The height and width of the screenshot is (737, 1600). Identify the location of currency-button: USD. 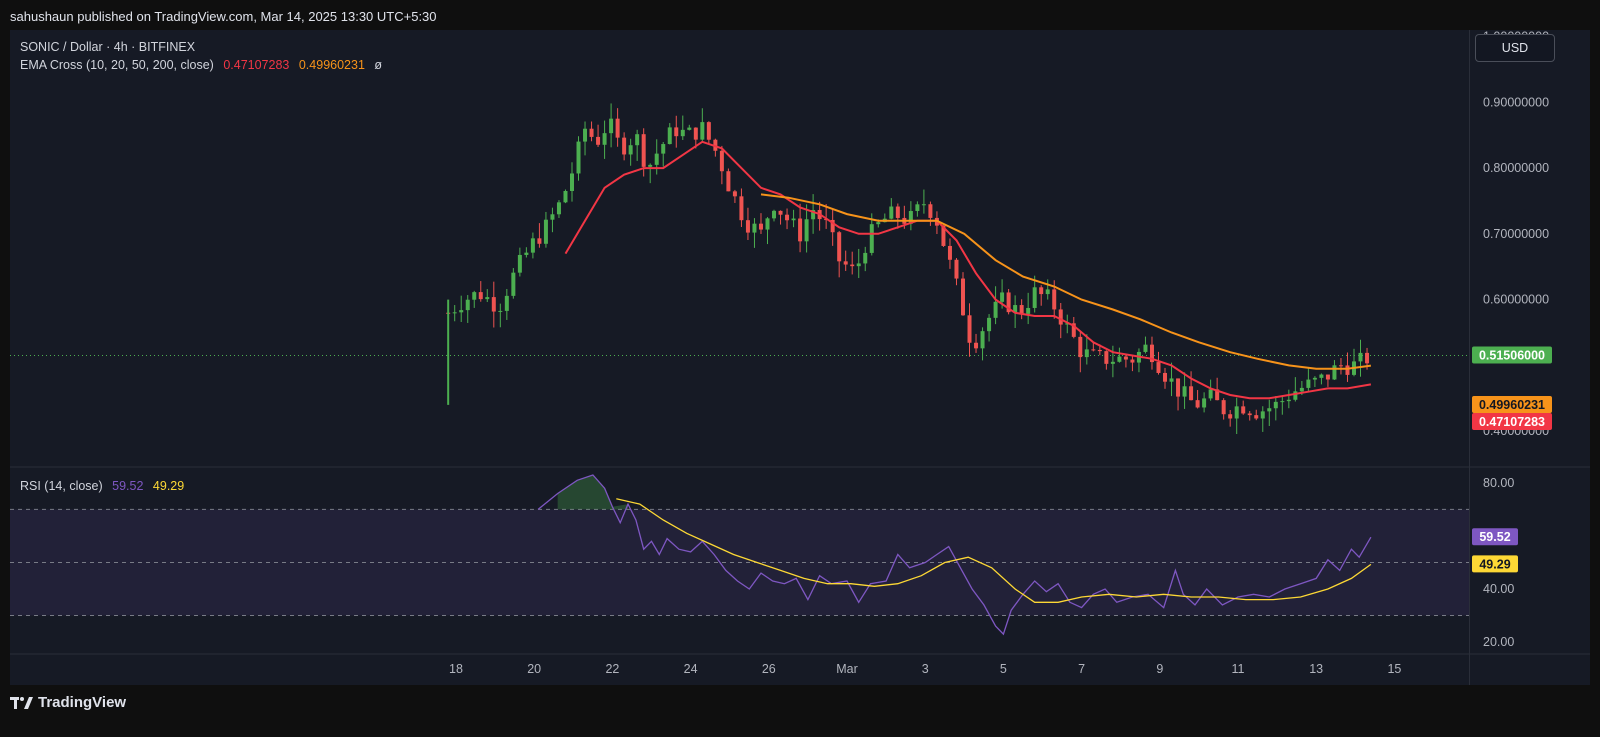
(1515, 48).